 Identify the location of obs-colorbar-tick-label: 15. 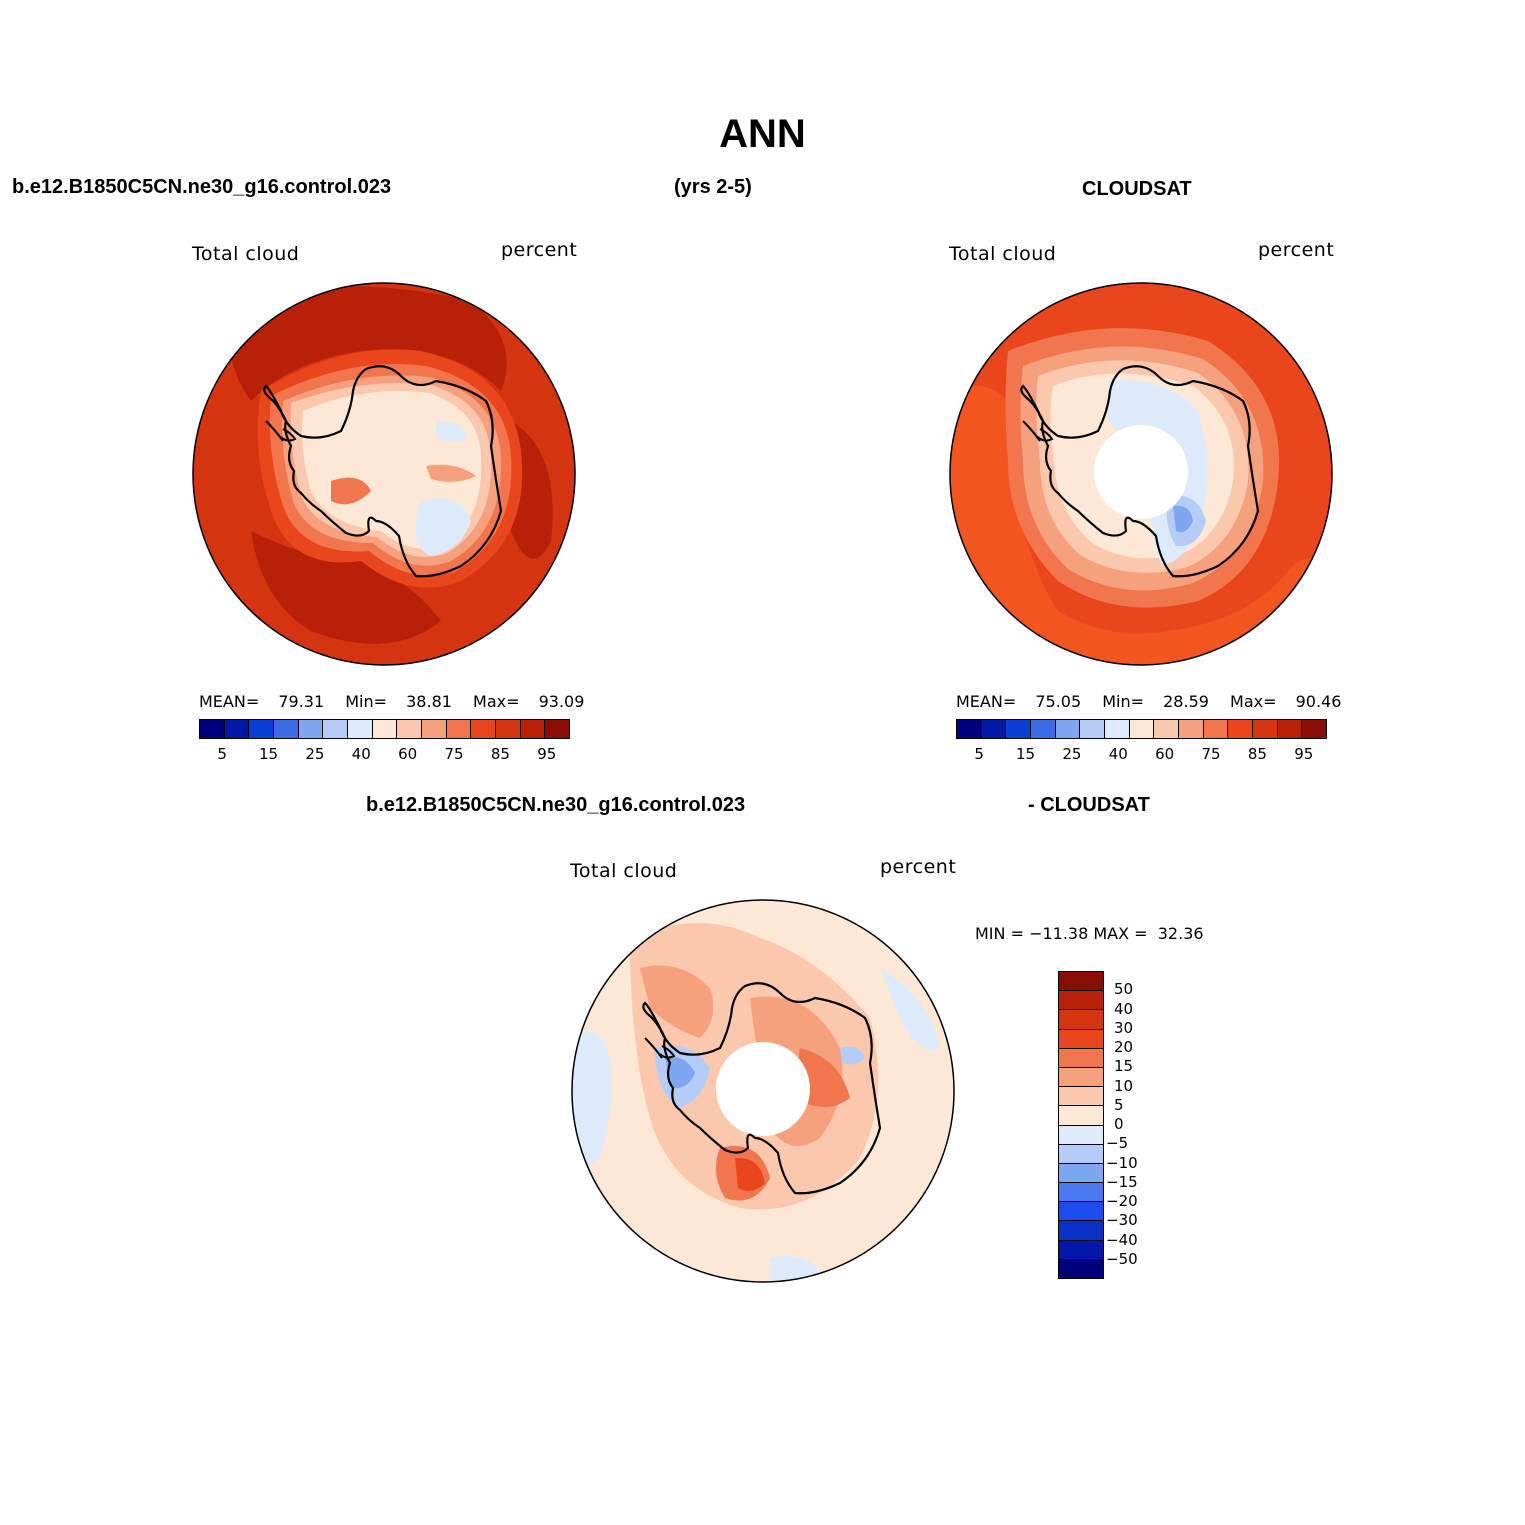
(1026, 754).